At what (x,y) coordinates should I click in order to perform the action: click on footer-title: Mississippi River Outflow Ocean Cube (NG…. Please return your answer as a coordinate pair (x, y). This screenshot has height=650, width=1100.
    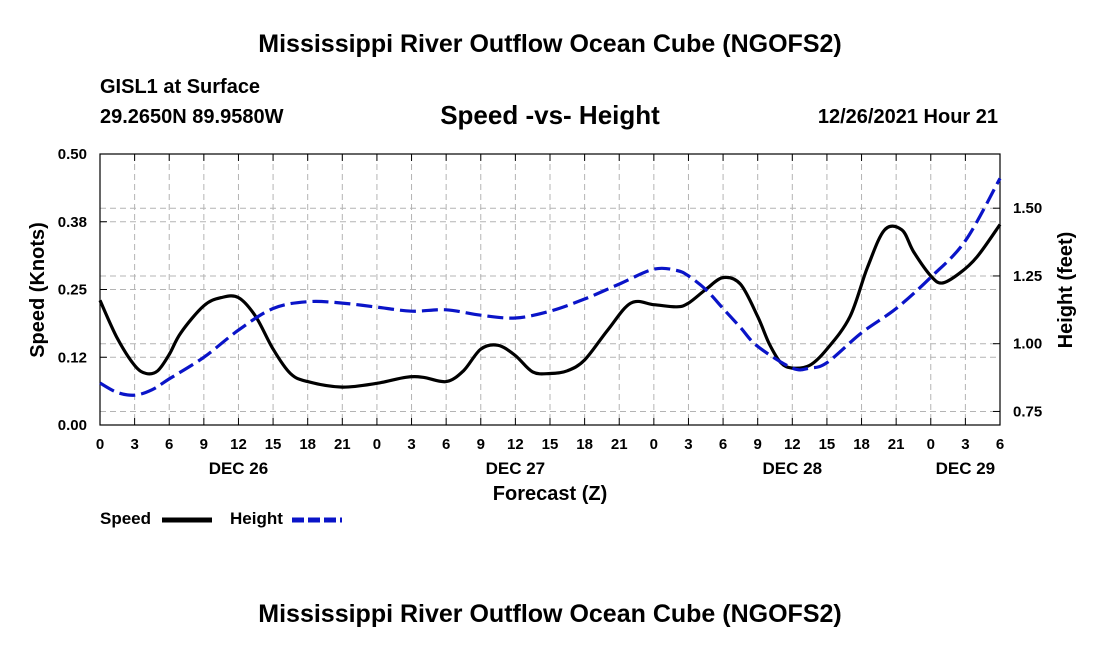
    Looking at the image, I should click on (550, 614).